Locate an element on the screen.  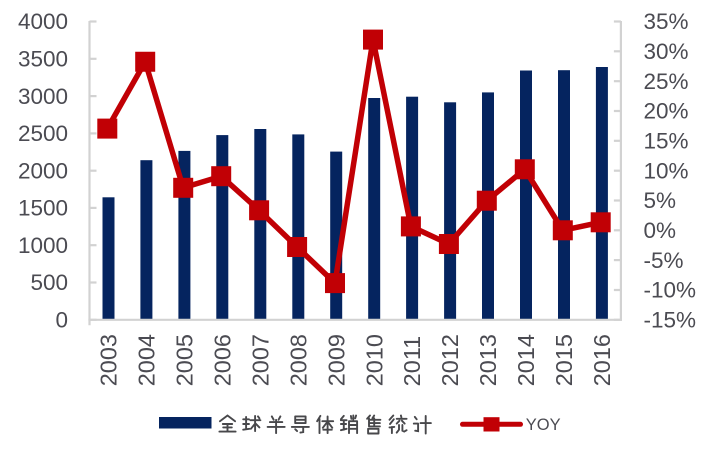
svg-text: 2015 is located at coordinates (564, 360).